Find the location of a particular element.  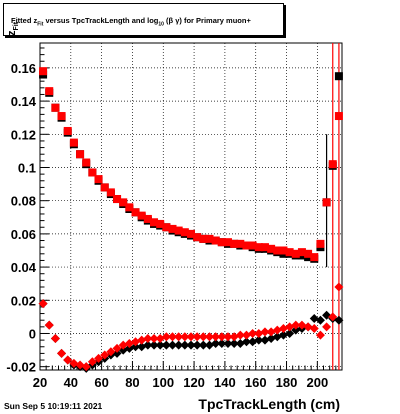

x-tick-label: 100 is located at coordinates (163, 382).